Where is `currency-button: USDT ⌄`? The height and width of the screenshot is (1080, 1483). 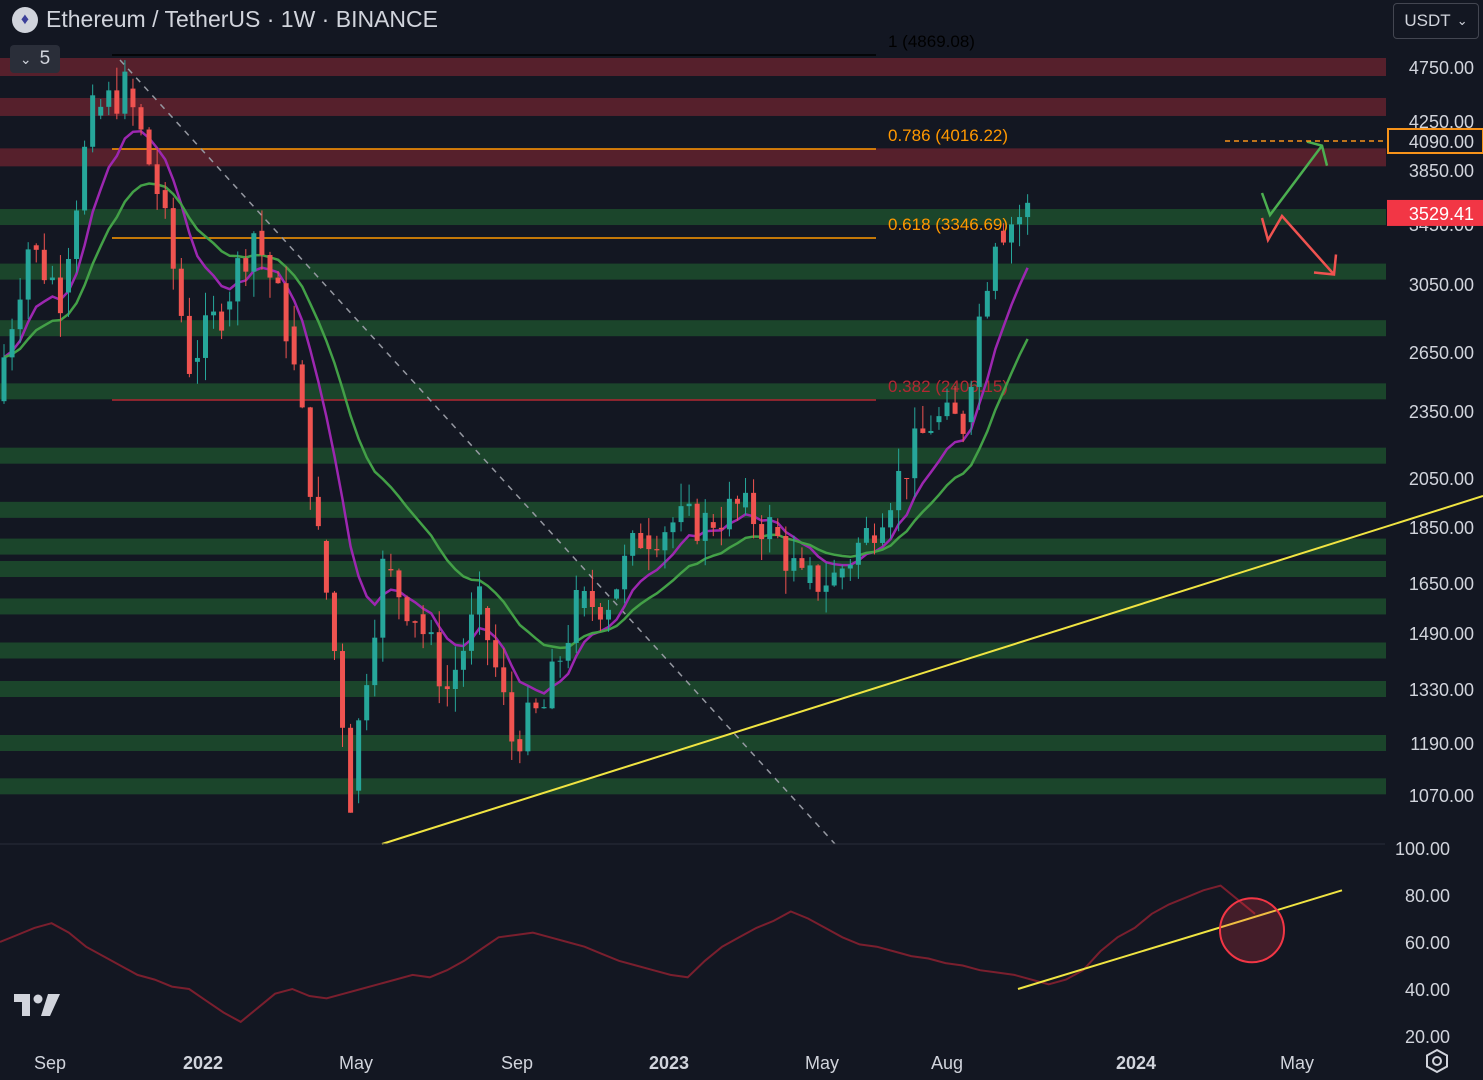
currency-button: USDT ⌄ is located at coordinates (1436, 21).